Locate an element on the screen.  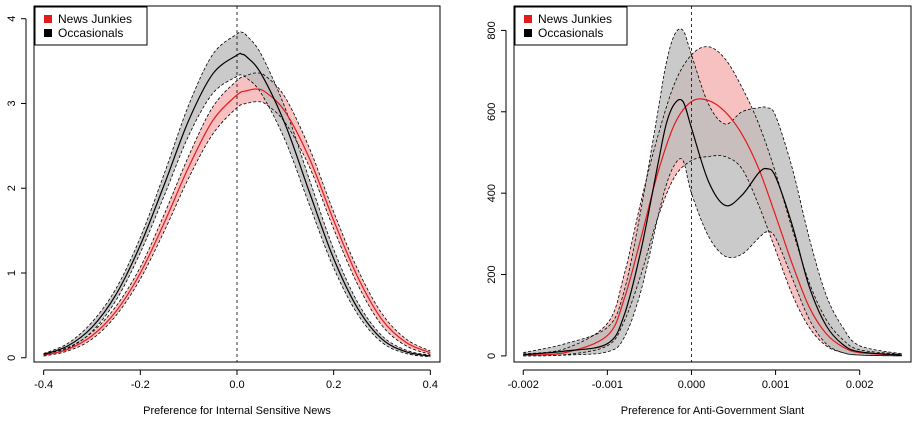
y-tick-label: 2 is located at coordinates (12, 188).